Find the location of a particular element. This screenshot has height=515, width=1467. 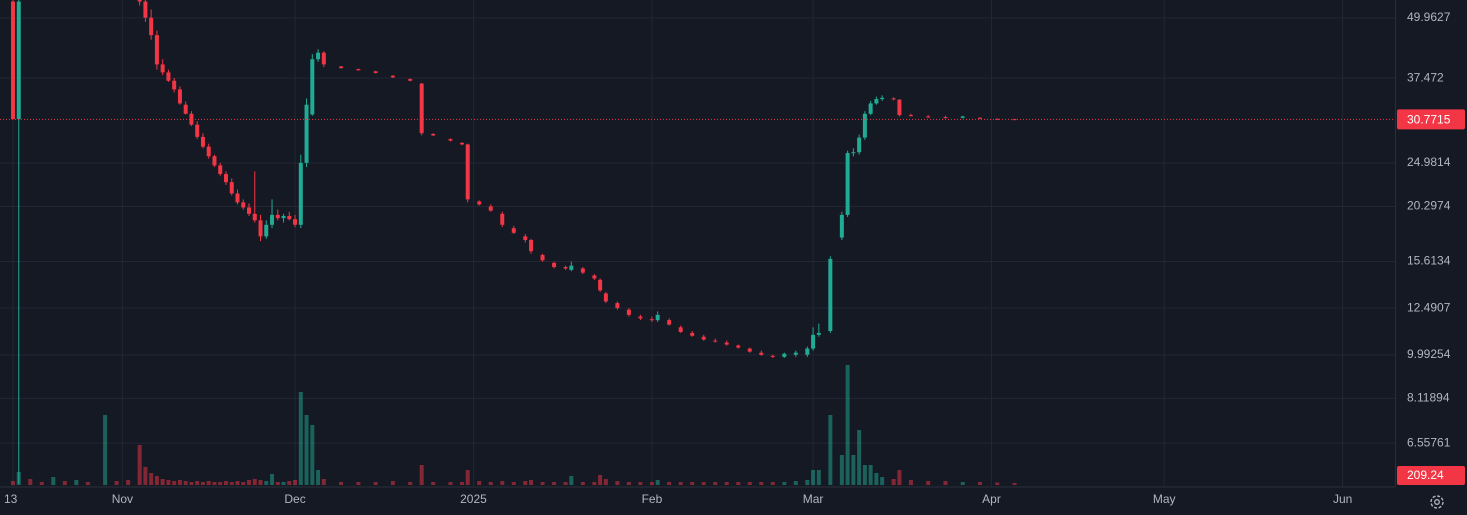

y-tick-label: 24.9814 is located at coordinates (1429, 162).